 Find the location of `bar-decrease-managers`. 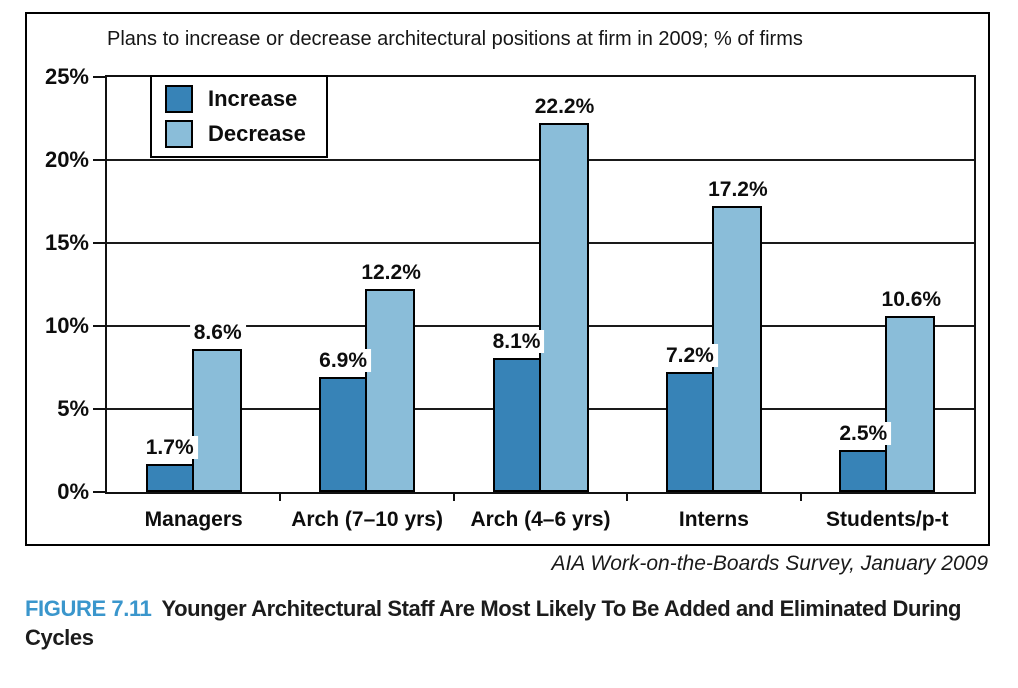

bar-decrease-managers is located at coordinates (216, 420).